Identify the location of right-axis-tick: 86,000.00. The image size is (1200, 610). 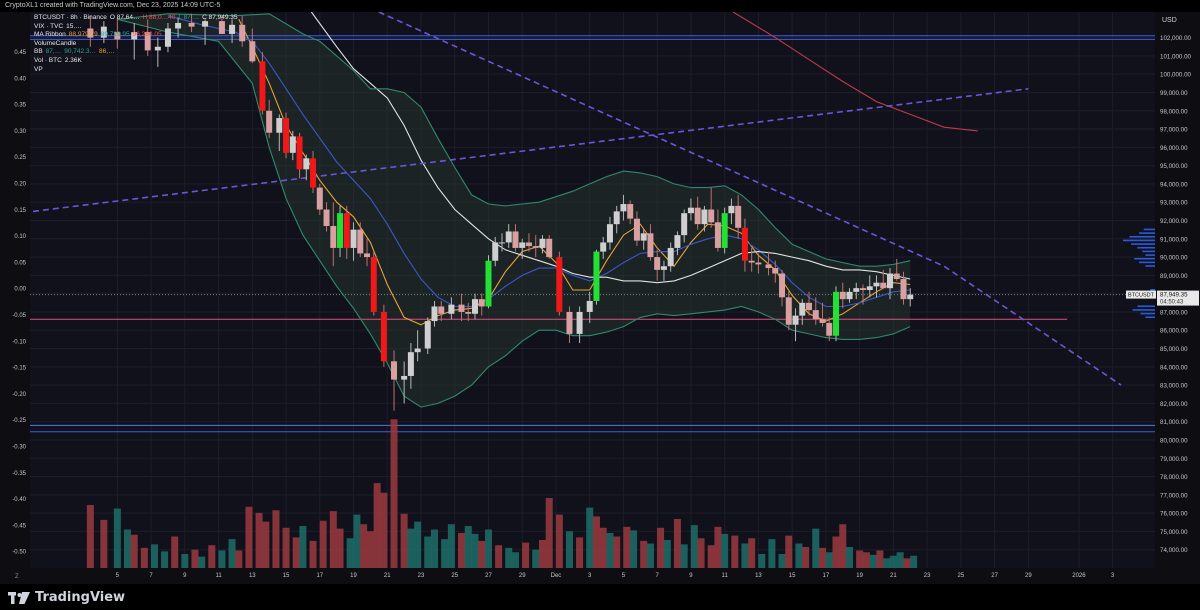
(1174, 331).